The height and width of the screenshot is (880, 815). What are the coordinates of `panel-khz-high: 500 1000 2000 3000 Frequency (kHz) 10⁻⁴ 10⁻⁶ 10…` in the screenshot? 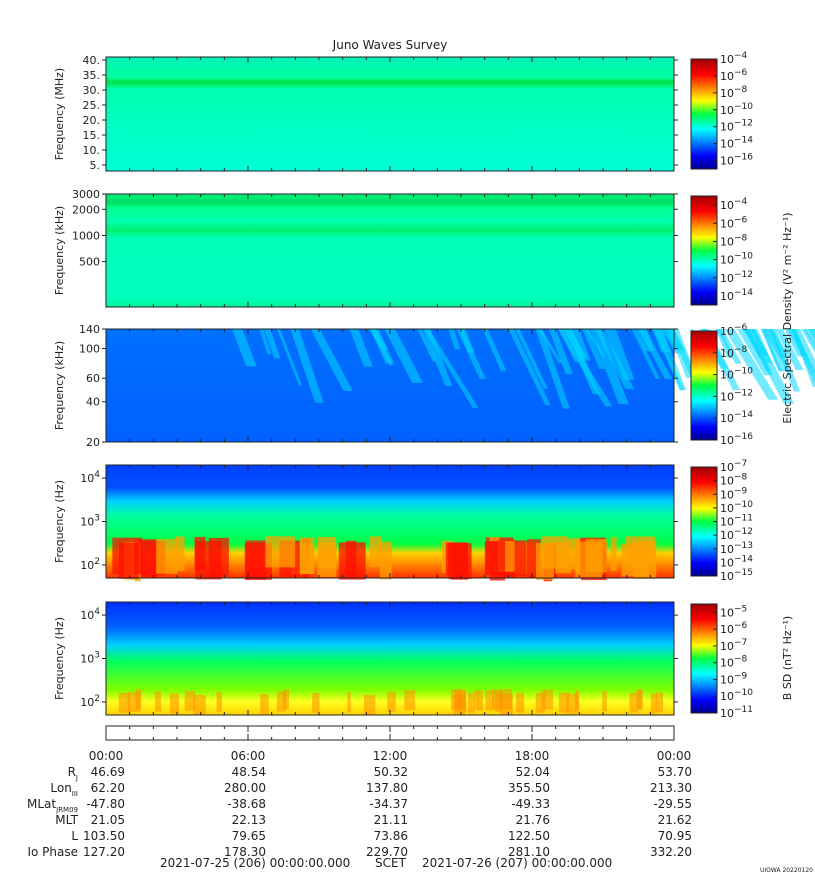 It's located at (403, 248).